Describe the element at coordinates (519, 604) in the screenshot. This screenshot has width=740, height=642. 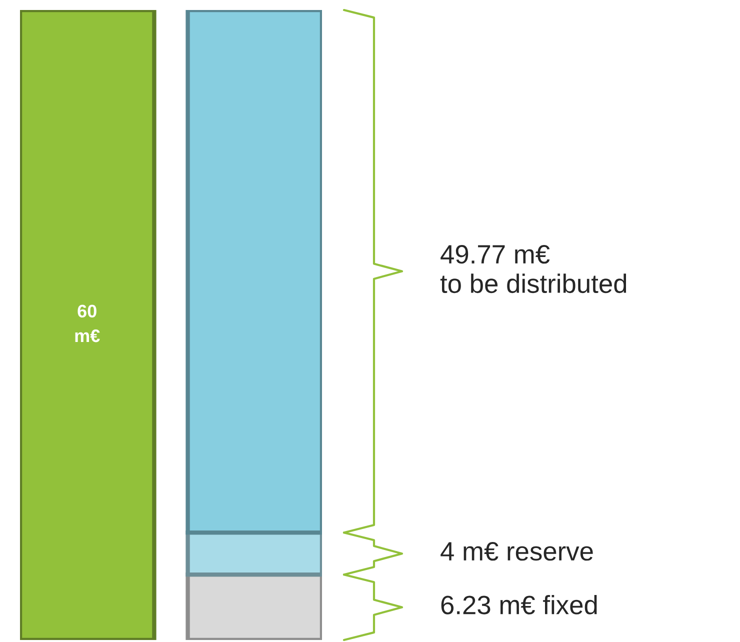
I see `text: 6.23 m€ fixed` at that location.